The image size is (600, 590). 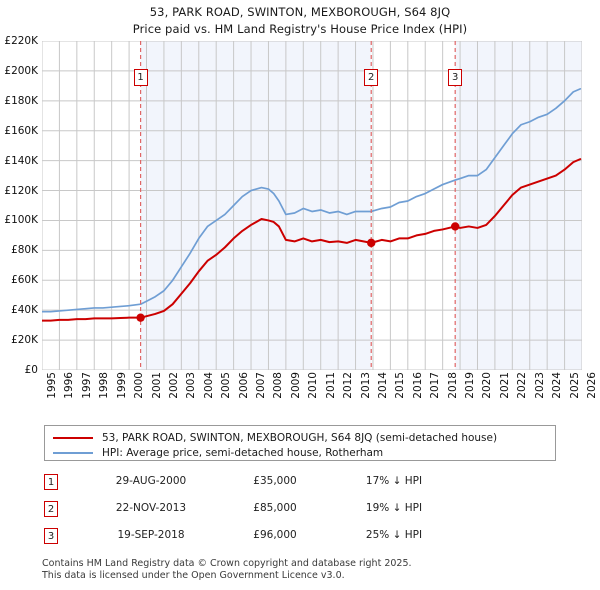 What do you see at coordinates (348, 385) in the screenshot?
I see `x-axis-tick-label: 2012` at bounding box center [348, 385].